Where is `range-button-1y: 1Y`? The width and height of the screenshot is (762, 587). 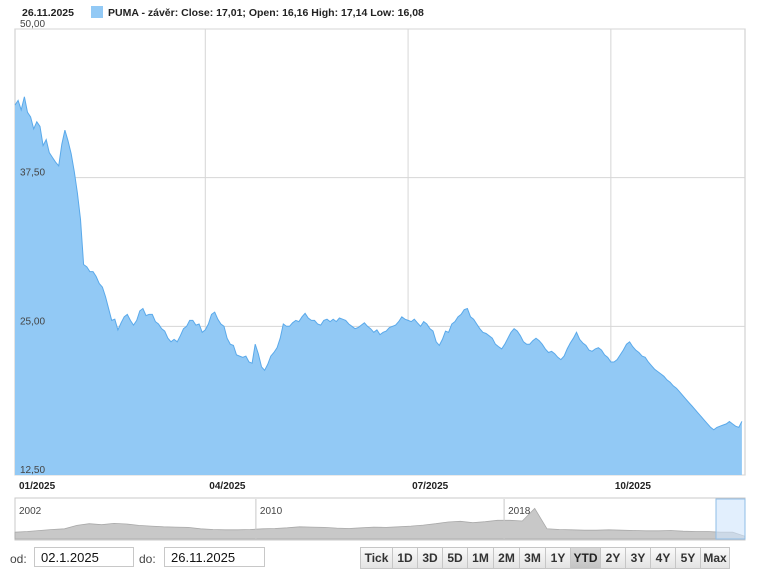
range-button-1y: 1Y is located at coordinates (558, 558).